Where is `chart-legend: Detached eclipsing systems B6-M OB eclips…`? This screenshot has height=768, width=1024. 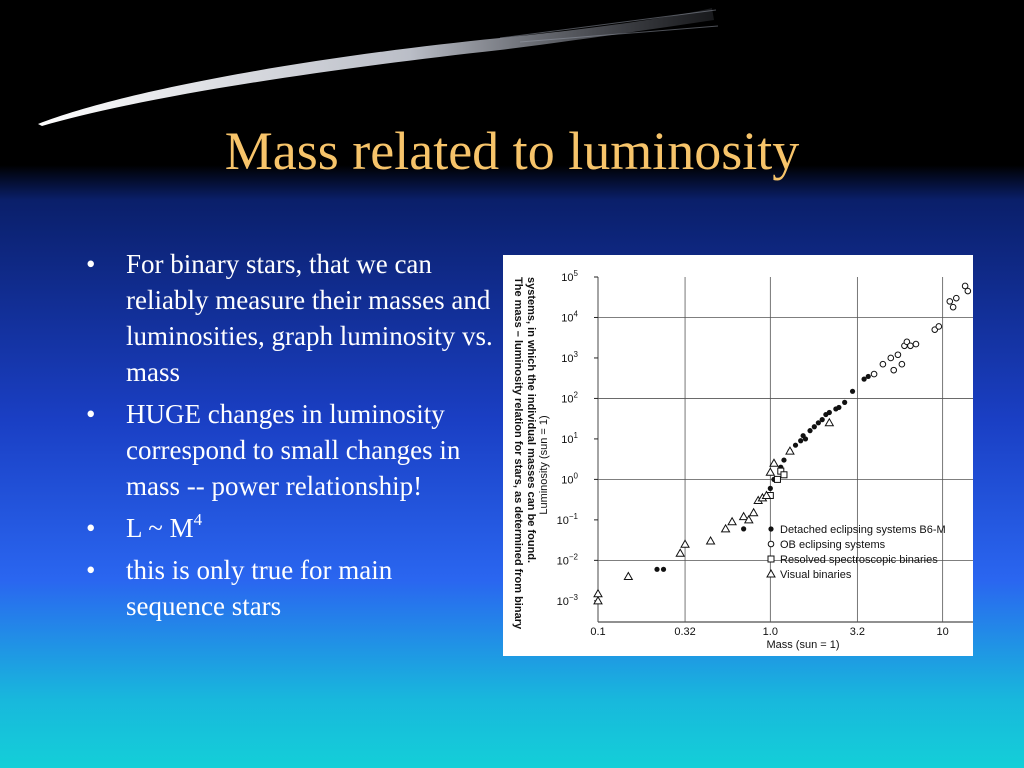
chart-legend: Detached eclipsing systems B6-M OB eclips… is located at coordinates (856, 552).